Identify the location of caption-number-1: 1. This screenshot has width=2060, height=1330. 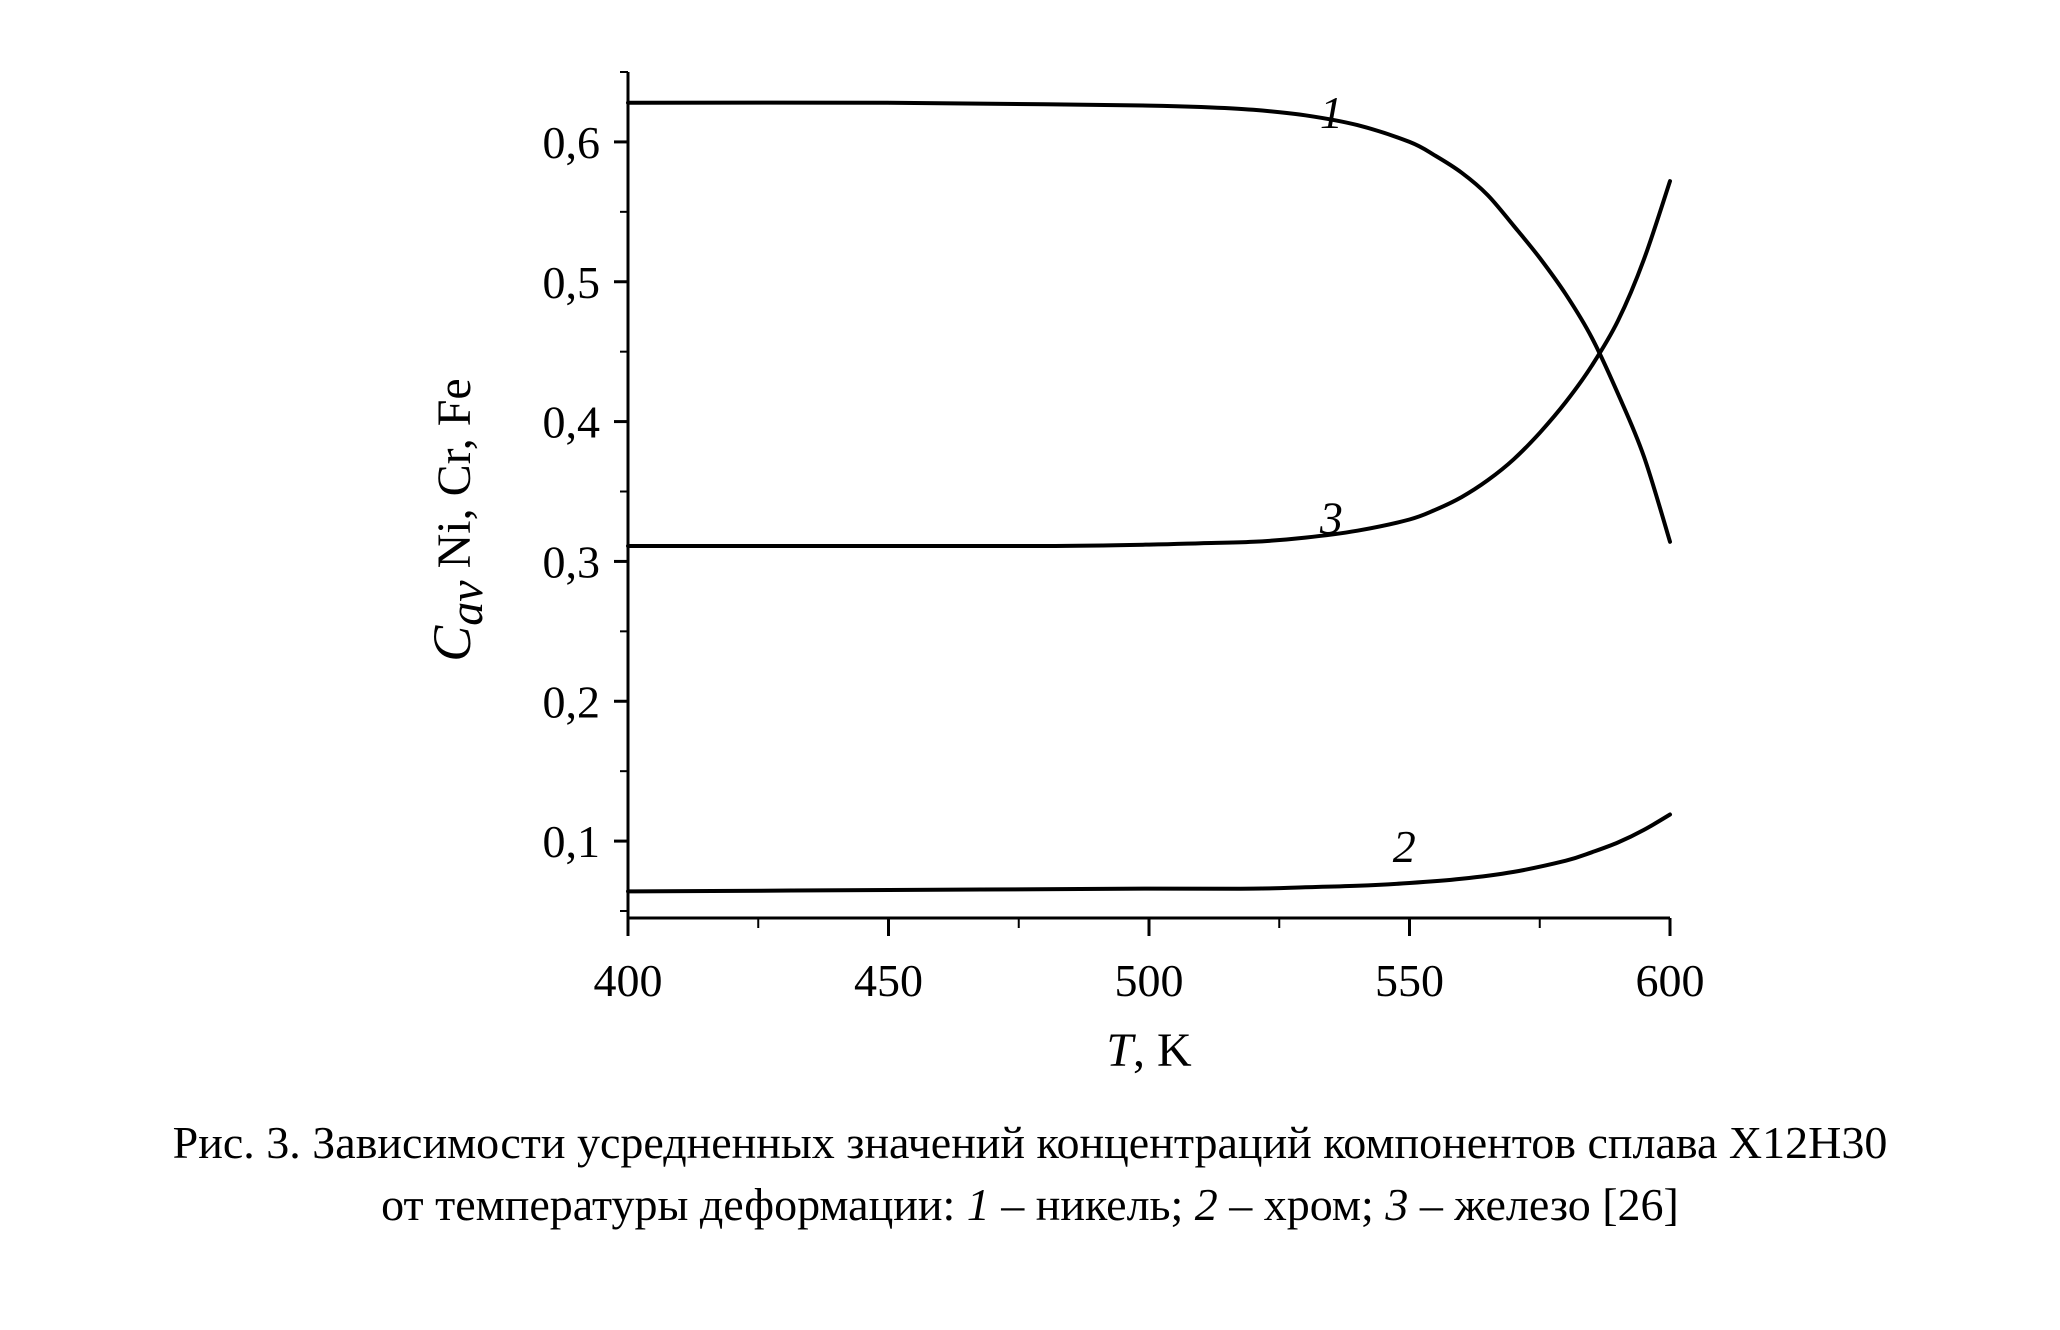
(978, 1204).